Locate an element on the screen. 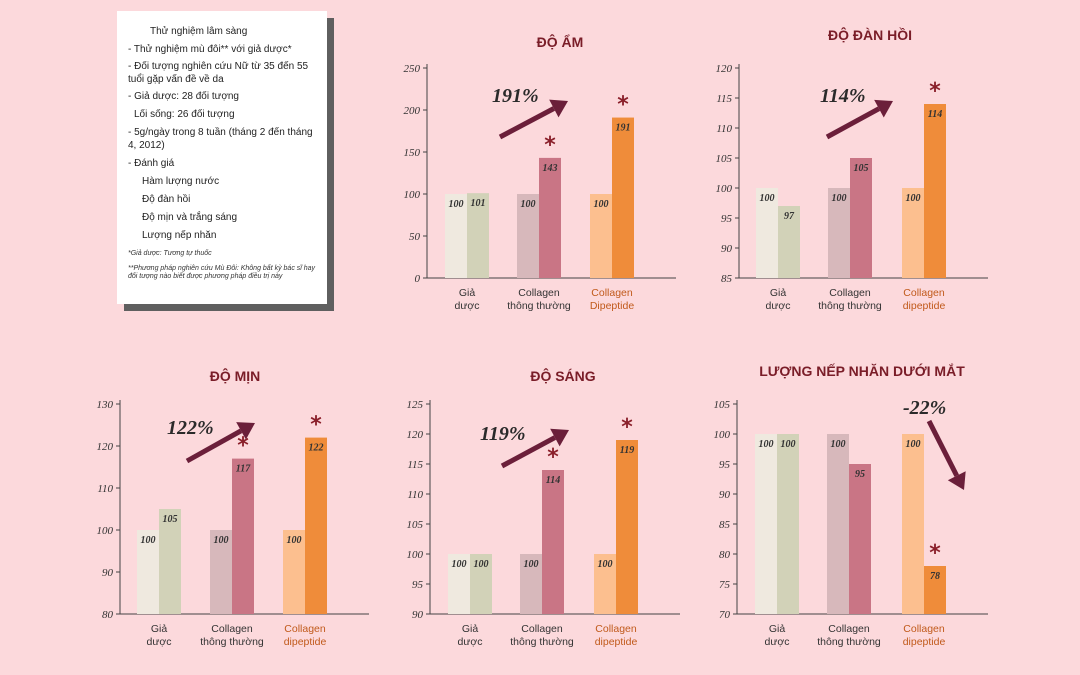 Image resolution: width=1080 pixels, height=675 pixels. info-line: Độ đàn hồi is located at coordinates (166, 199).